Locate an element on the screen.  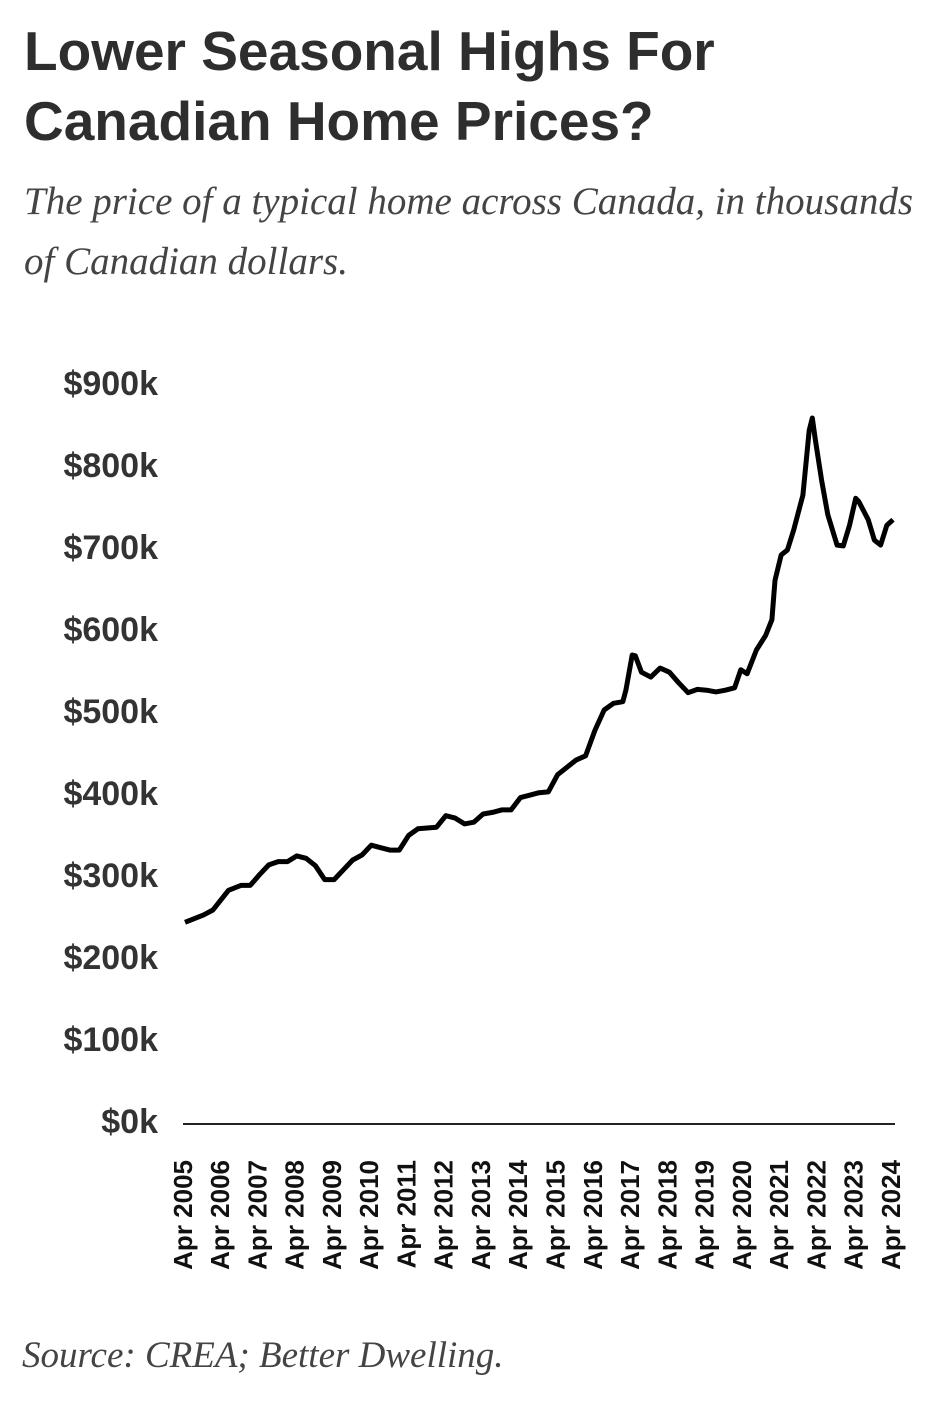
x-tick-label: Apr 2008 is located at coordinates (295, 1215).